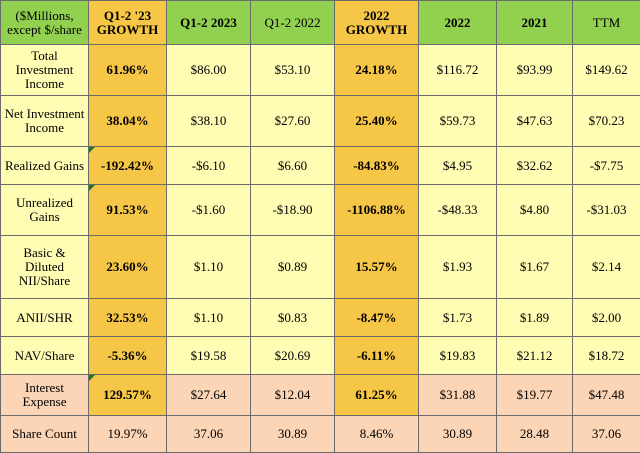 Image resolution: width=640 pixels, height=453 pixels. I want to click on growth-cell: 91.53%, so click(128, 210).